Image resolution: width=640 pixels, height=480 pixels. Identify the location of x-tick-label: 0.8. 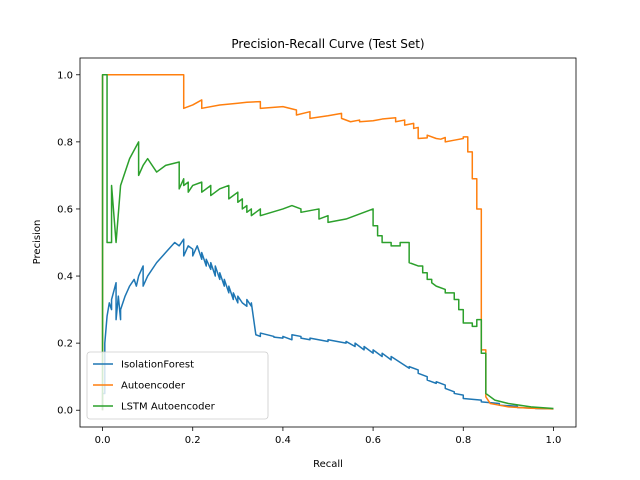
(463, 440).